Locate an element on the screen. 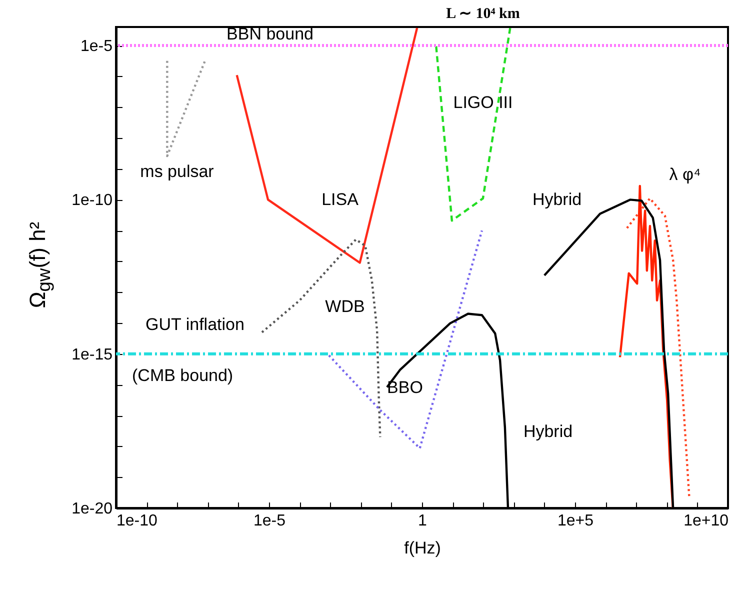  x-tick-label: 1 is located at coordinates (423, 521).